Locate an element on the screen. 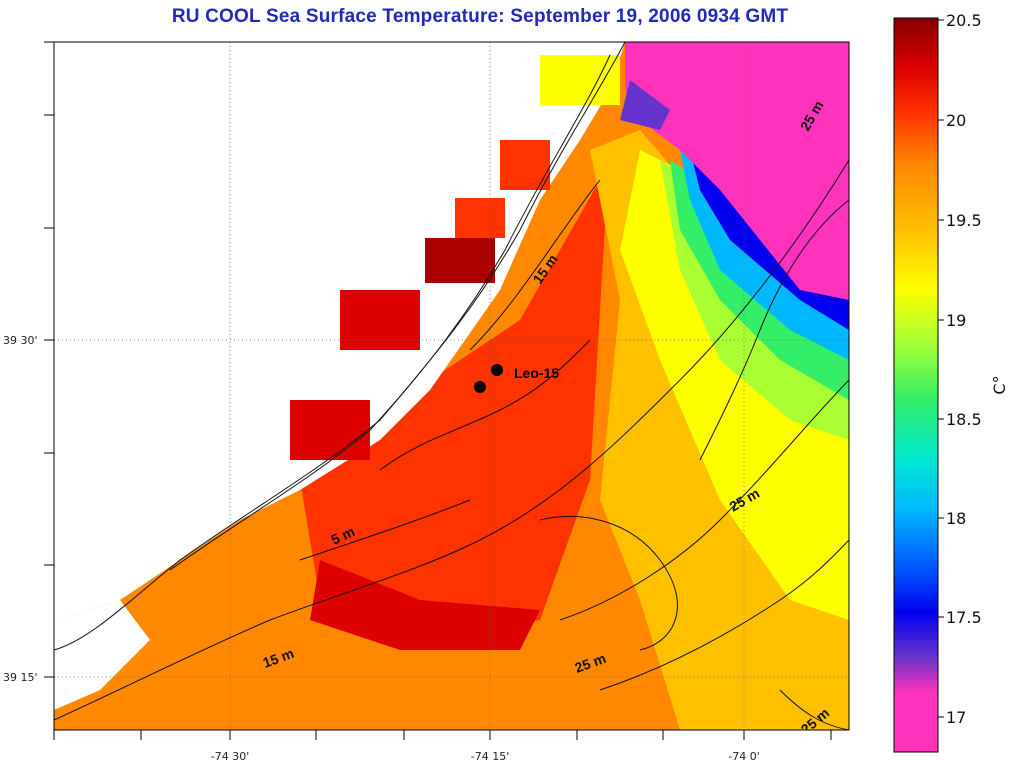  colorbar-tick-label: 20 is located at coordinates (956, 120).